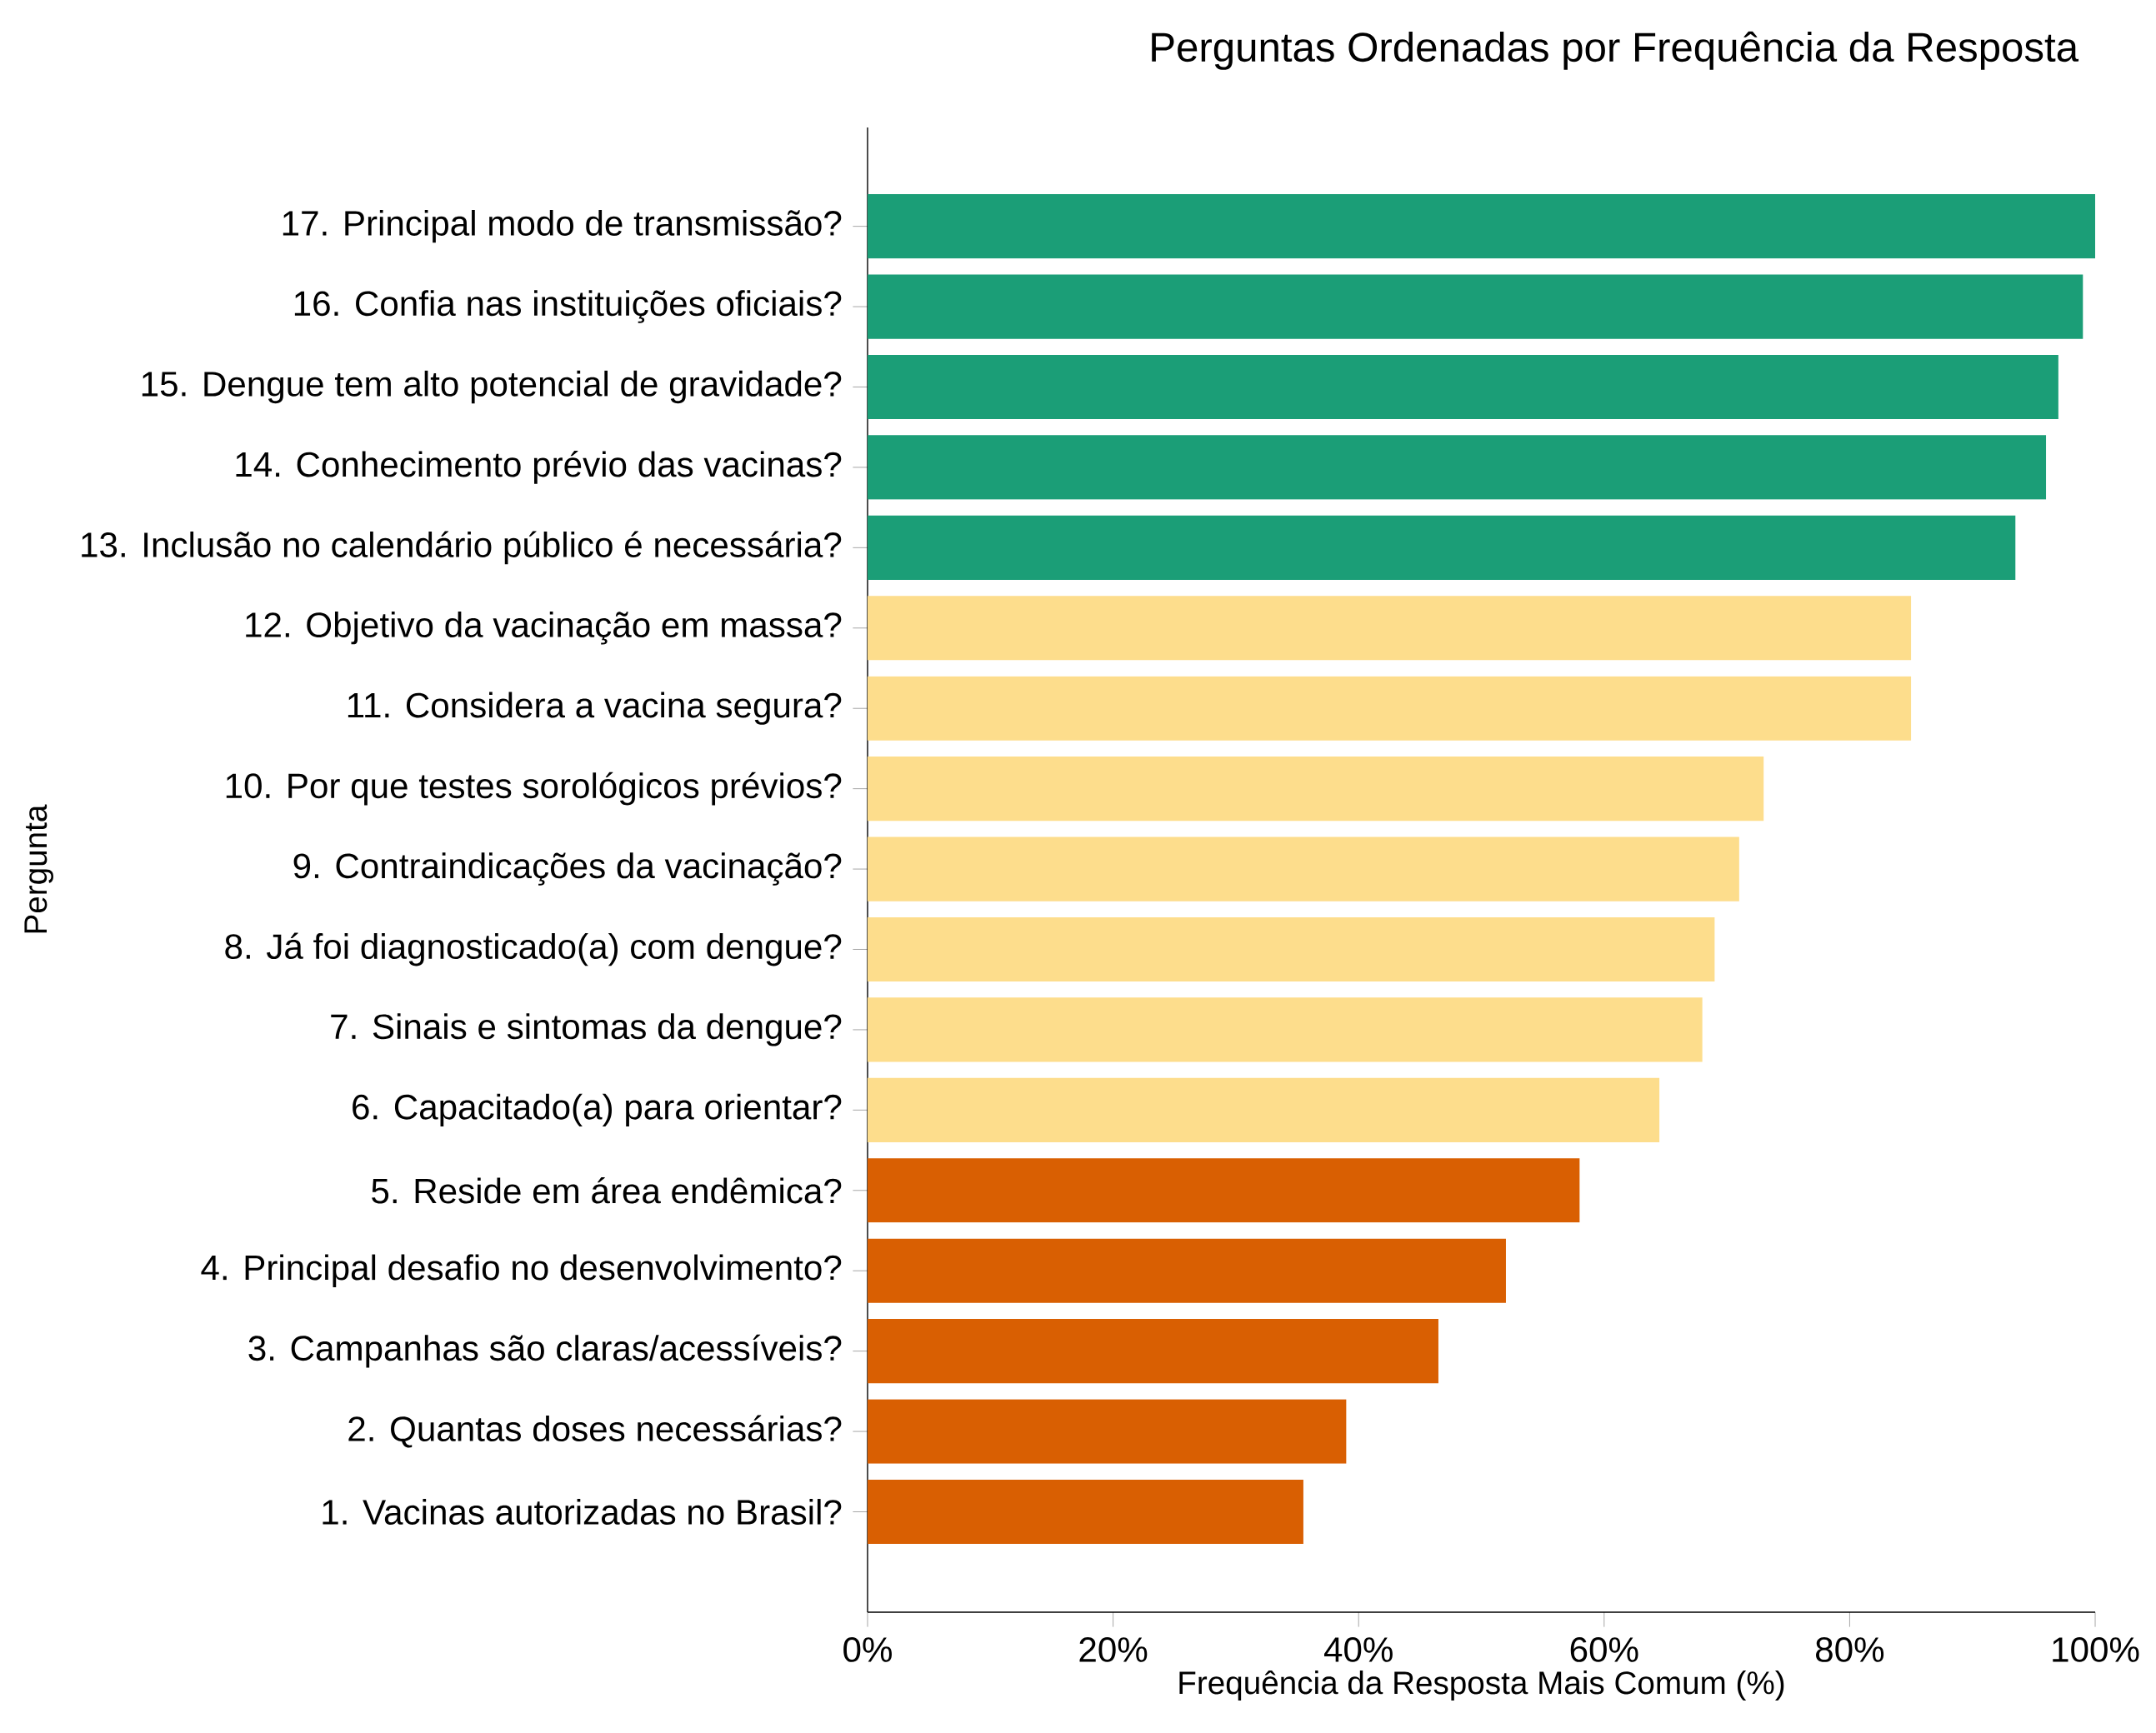  Describe the element at coordinates (1850, 1650) in the screenshot. I see `x-tick-label: 80%` at that location.